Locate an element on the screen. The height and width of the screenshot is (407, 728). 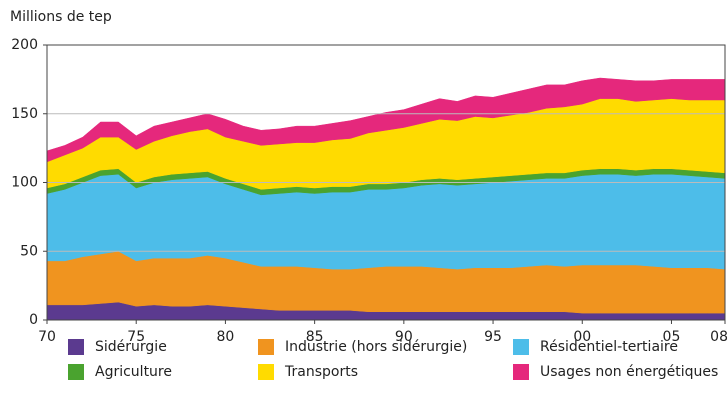
x-tick-label: 85 is located at coordinates (315, 337).